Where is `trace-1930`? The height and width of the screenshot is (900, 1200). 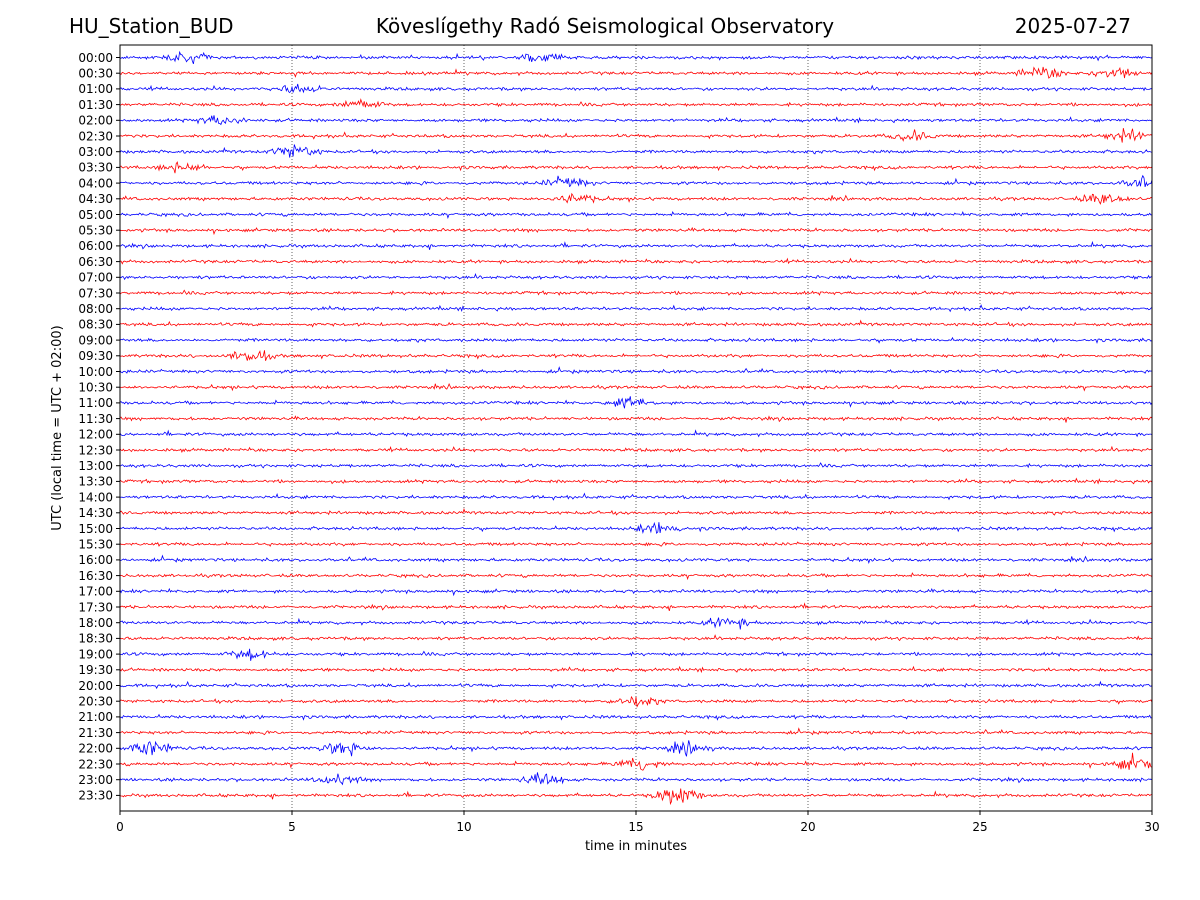 trace-1930 is located at coordinates (636, 669).